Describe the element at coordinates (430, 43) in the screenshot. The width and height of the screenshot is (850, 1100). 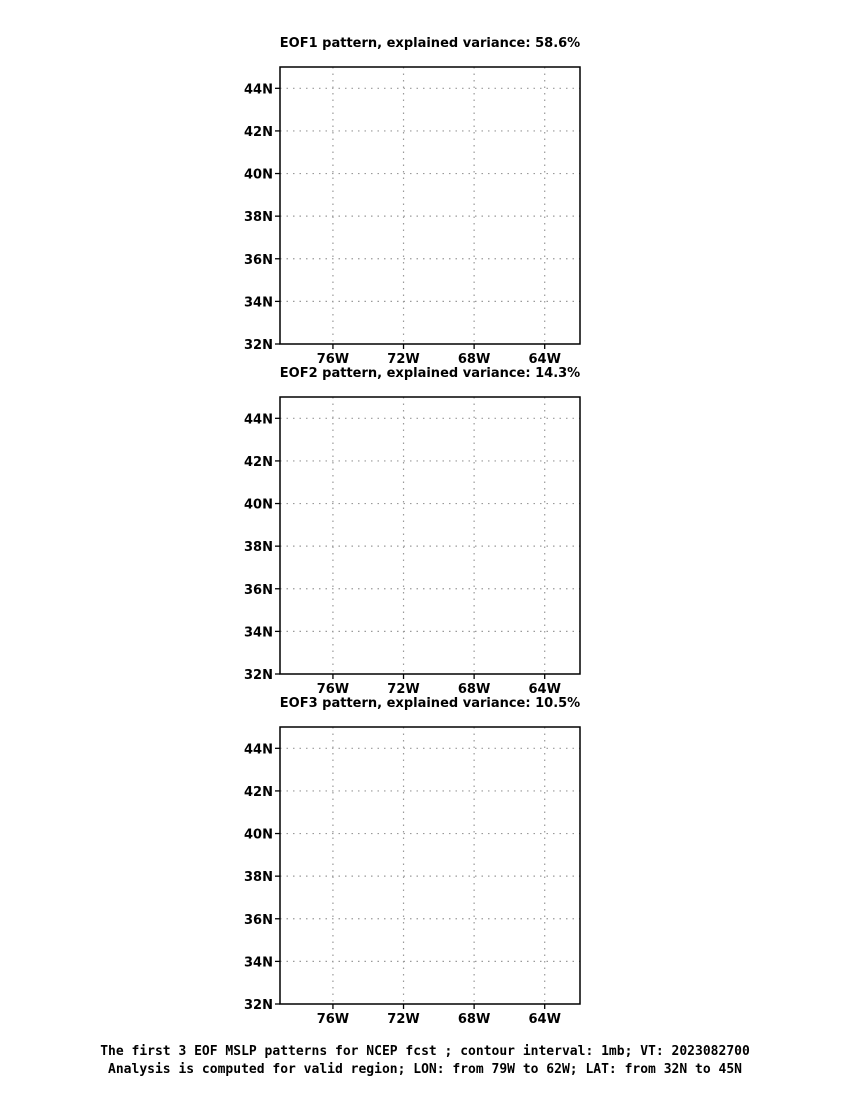
I see `eof1-title: EOF1 pattern, explained variance: 58.6%` at that location.